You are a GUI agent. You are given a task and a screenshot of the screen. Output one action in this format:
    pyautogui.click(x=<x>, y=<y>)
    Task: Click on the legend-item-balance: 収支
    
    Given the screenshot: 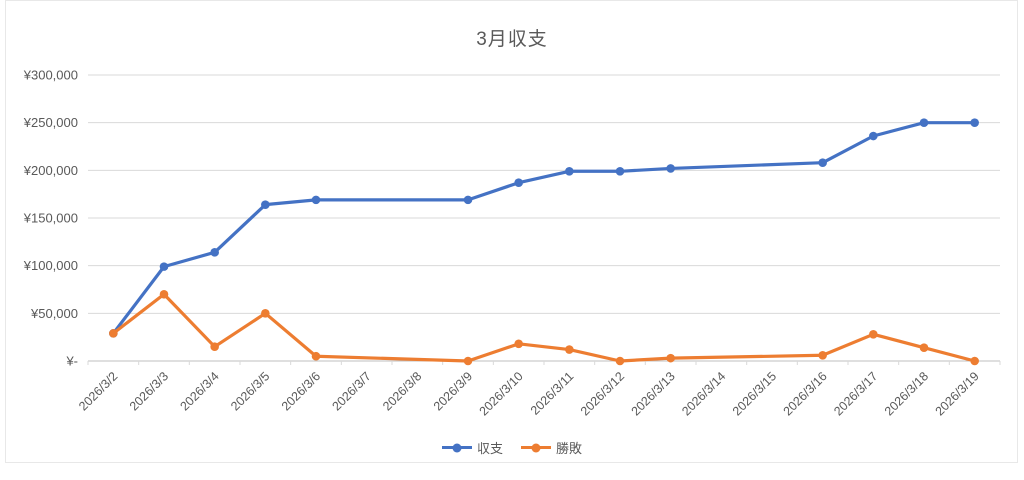 What is the action you would take?
    pyautogui.click(x=472, y=447)
    